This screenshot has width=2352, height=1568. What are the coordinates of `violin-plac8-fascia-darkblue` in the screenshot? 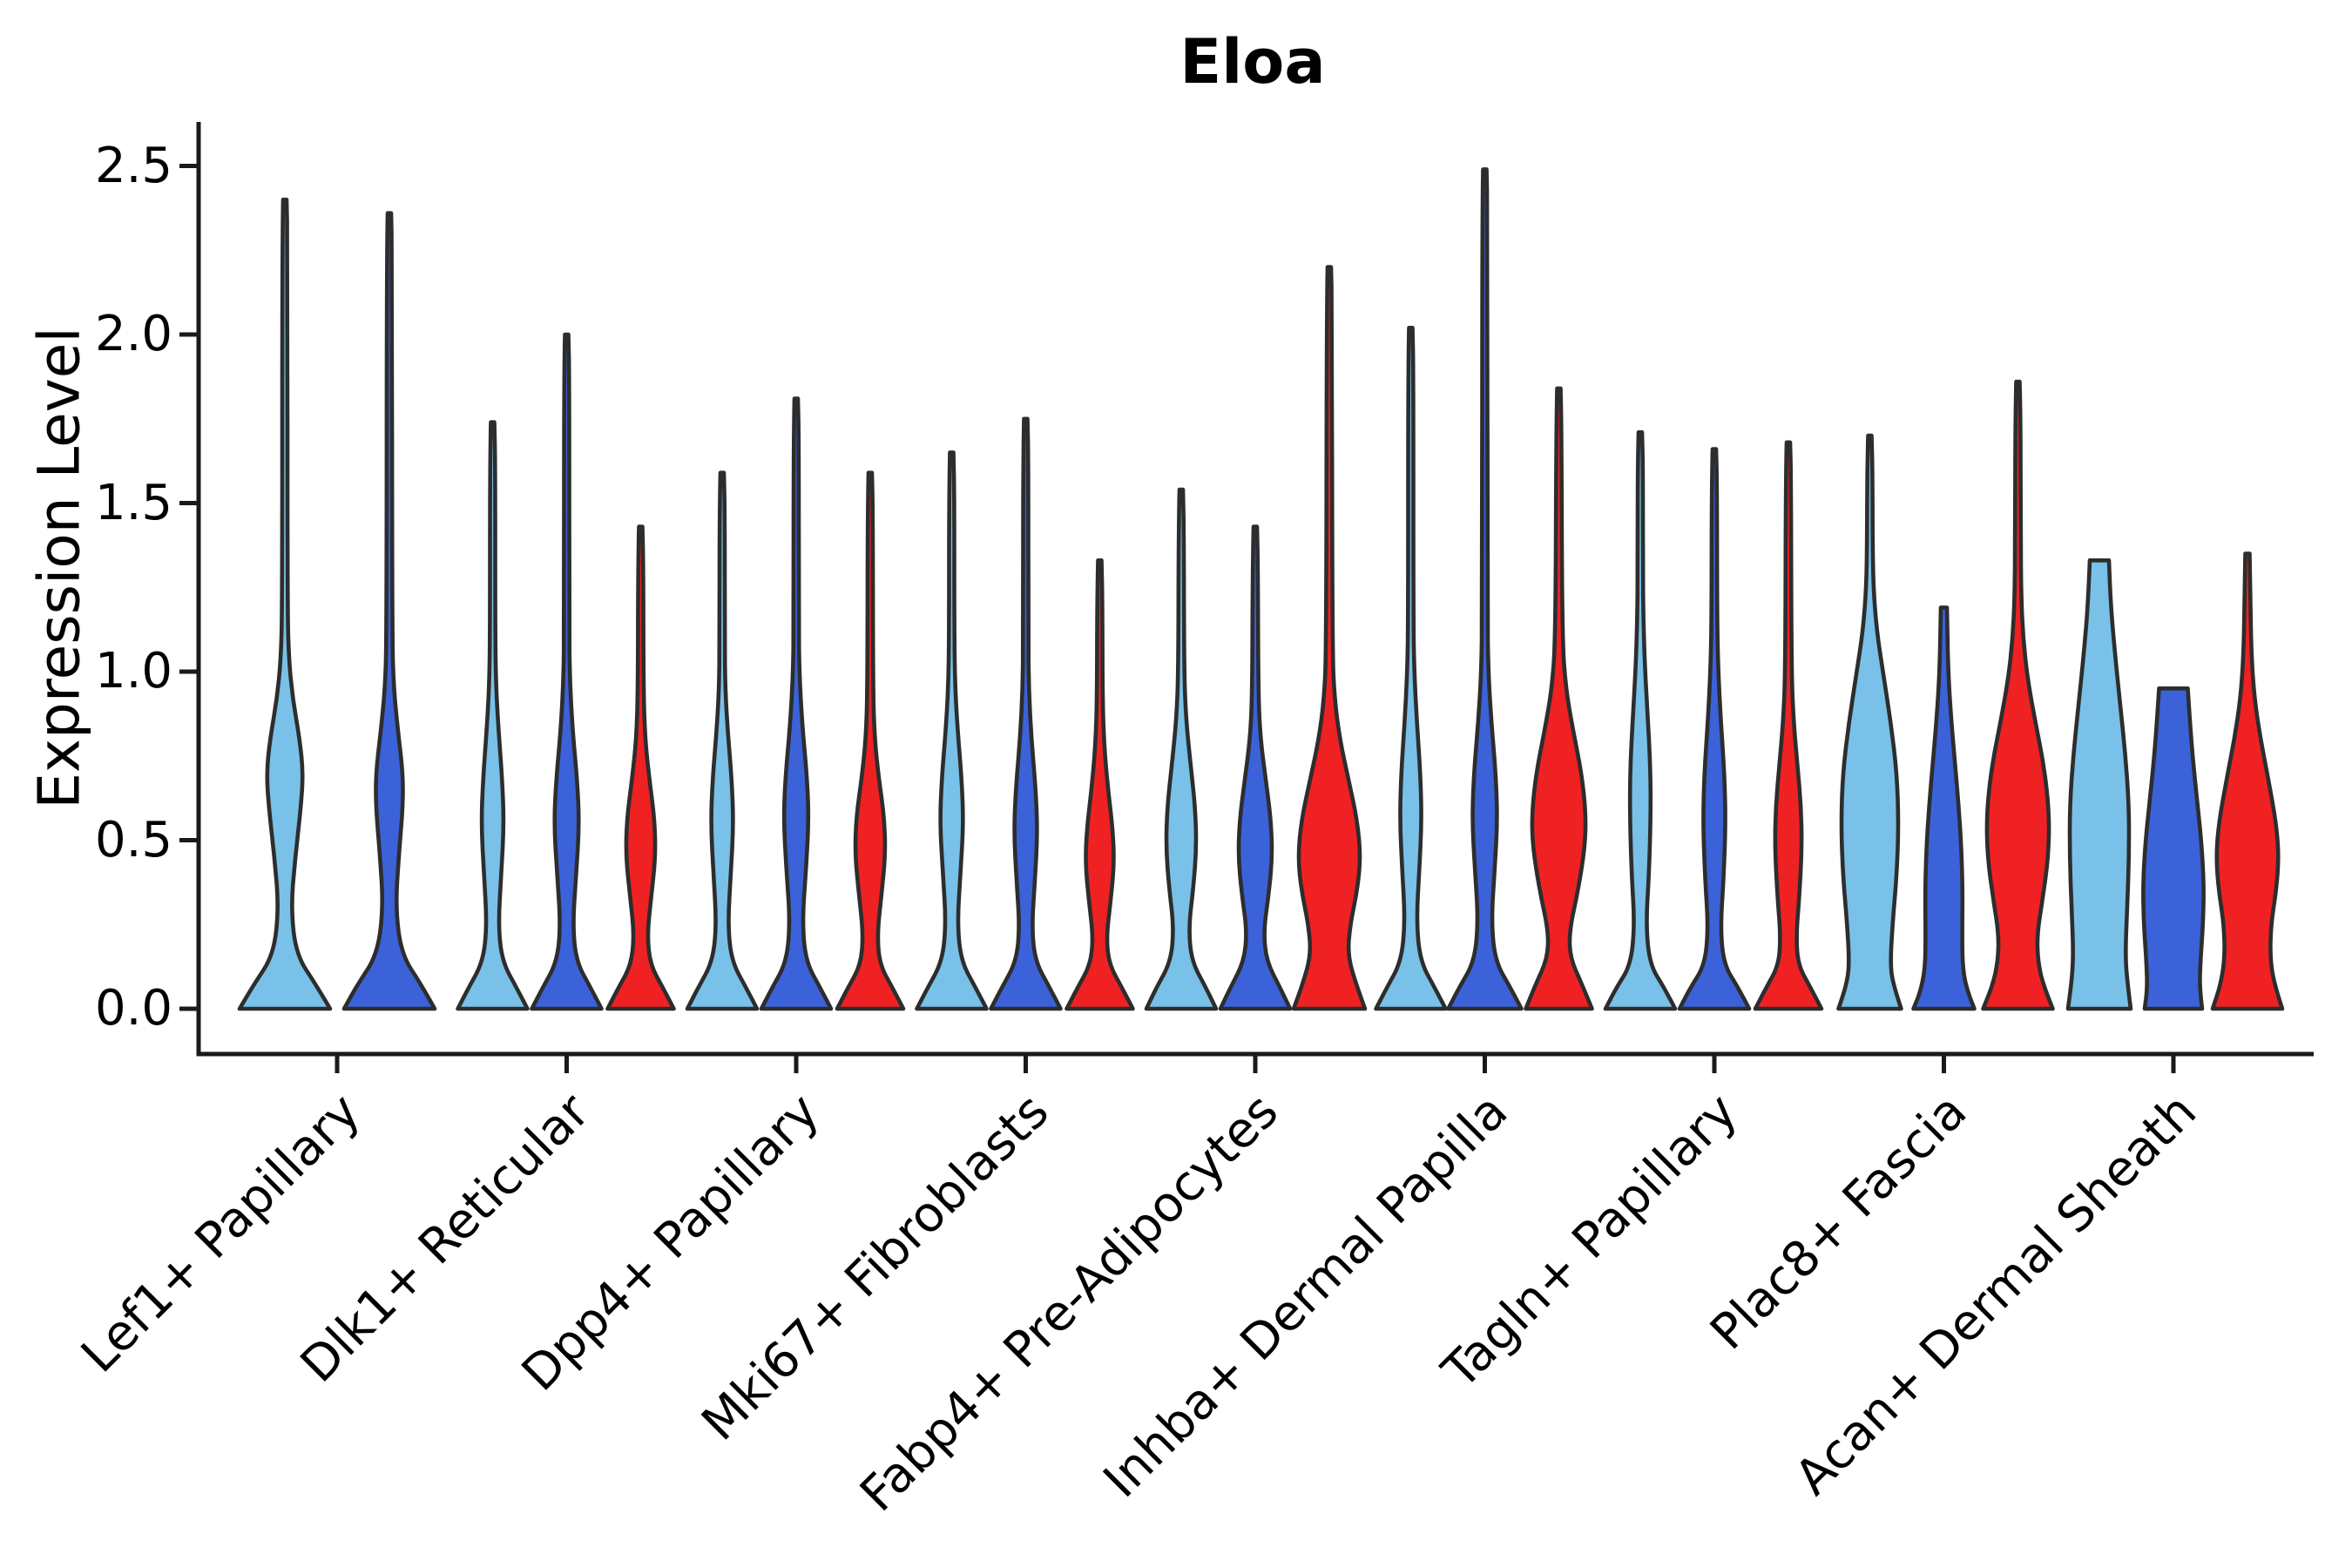 It's located at (1944, 808).